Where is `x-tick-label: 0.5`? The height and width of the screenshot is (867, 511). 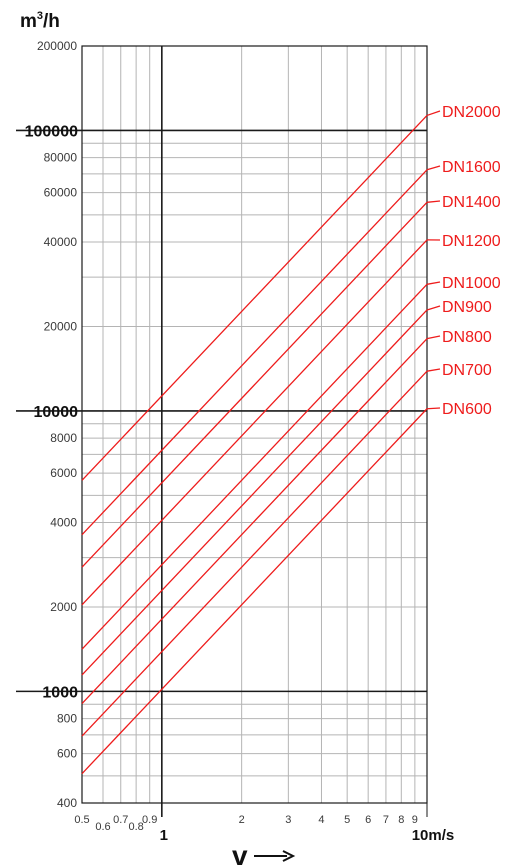 x-tick-label: 0.5 is located at coordinates (81, 820).